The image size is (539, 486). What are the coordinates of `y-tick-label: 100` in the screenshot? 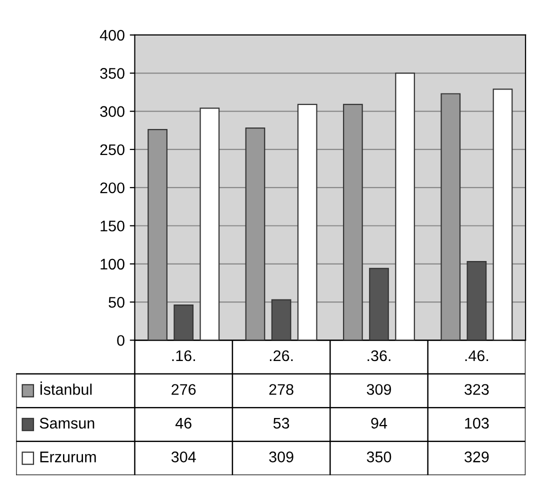 It's located at (112, 264).